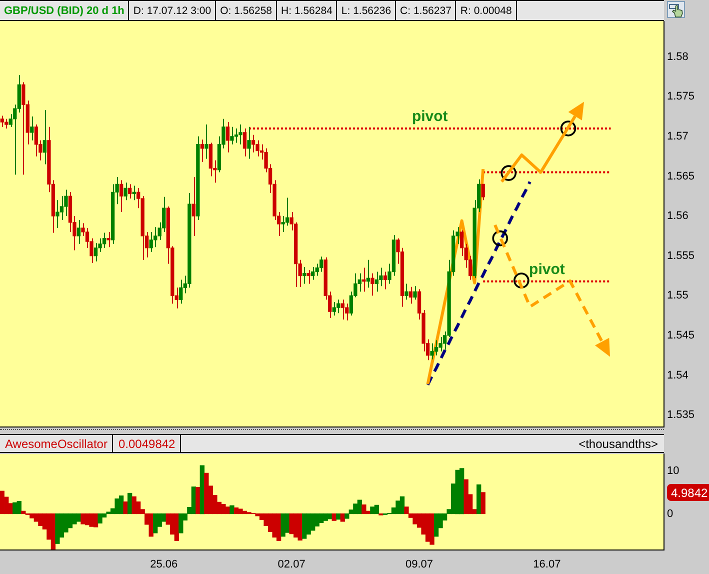  Describe the element at coordinates (618, 443) in the screenshot. I see `y-axis-title: <thousandths>` at that location.